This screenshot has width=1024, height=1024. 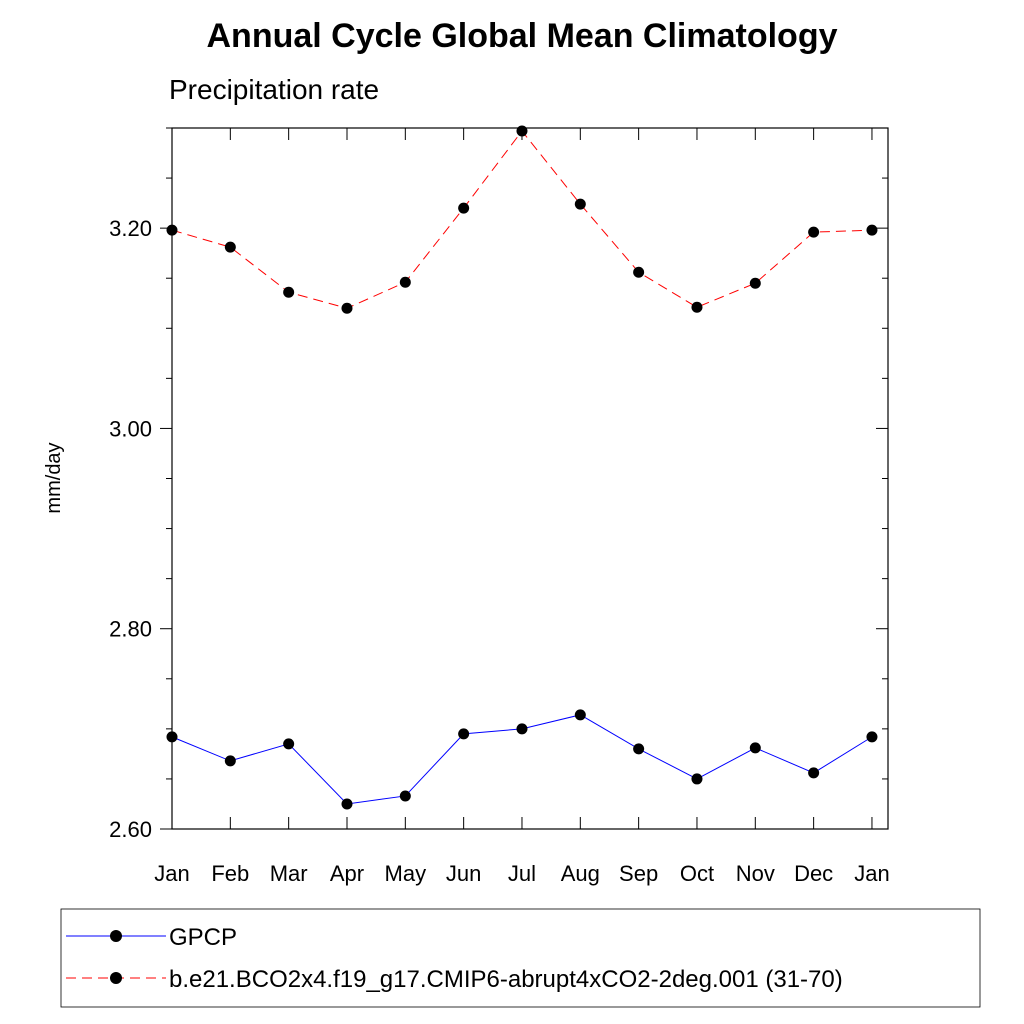 What do you see at coordinates (406, 873) in the screenshot?
I see `x-tick-label: May` at bounding box center [406, 873].